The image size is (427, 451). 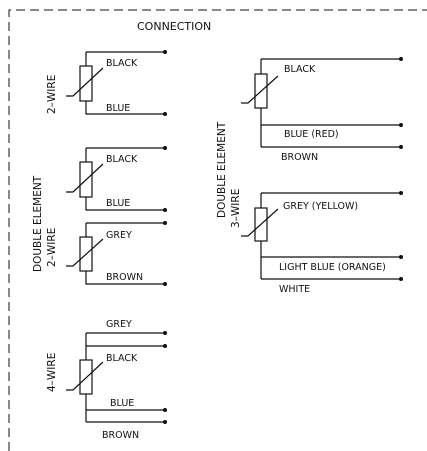 I want to click on double-two-wire-label-line1: DOUBLE ELEMENT, so click(x=38, y=223).